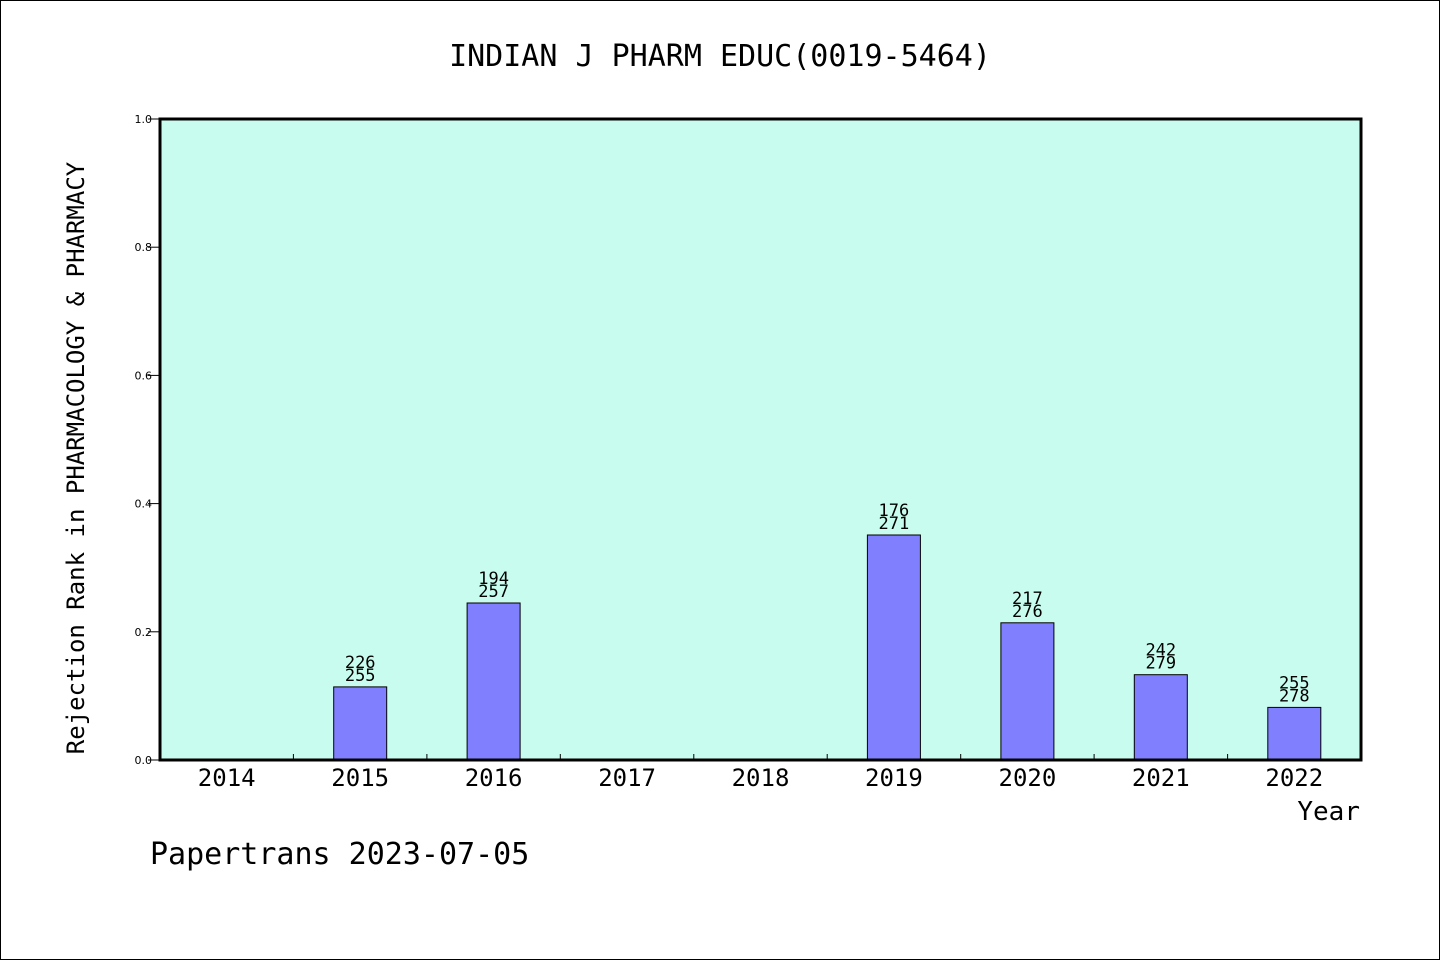 This screenshot has height=960, width=1440. Describe the element at coordinates (893, 647) in the screenshot. I see `bar-2019` at that location.